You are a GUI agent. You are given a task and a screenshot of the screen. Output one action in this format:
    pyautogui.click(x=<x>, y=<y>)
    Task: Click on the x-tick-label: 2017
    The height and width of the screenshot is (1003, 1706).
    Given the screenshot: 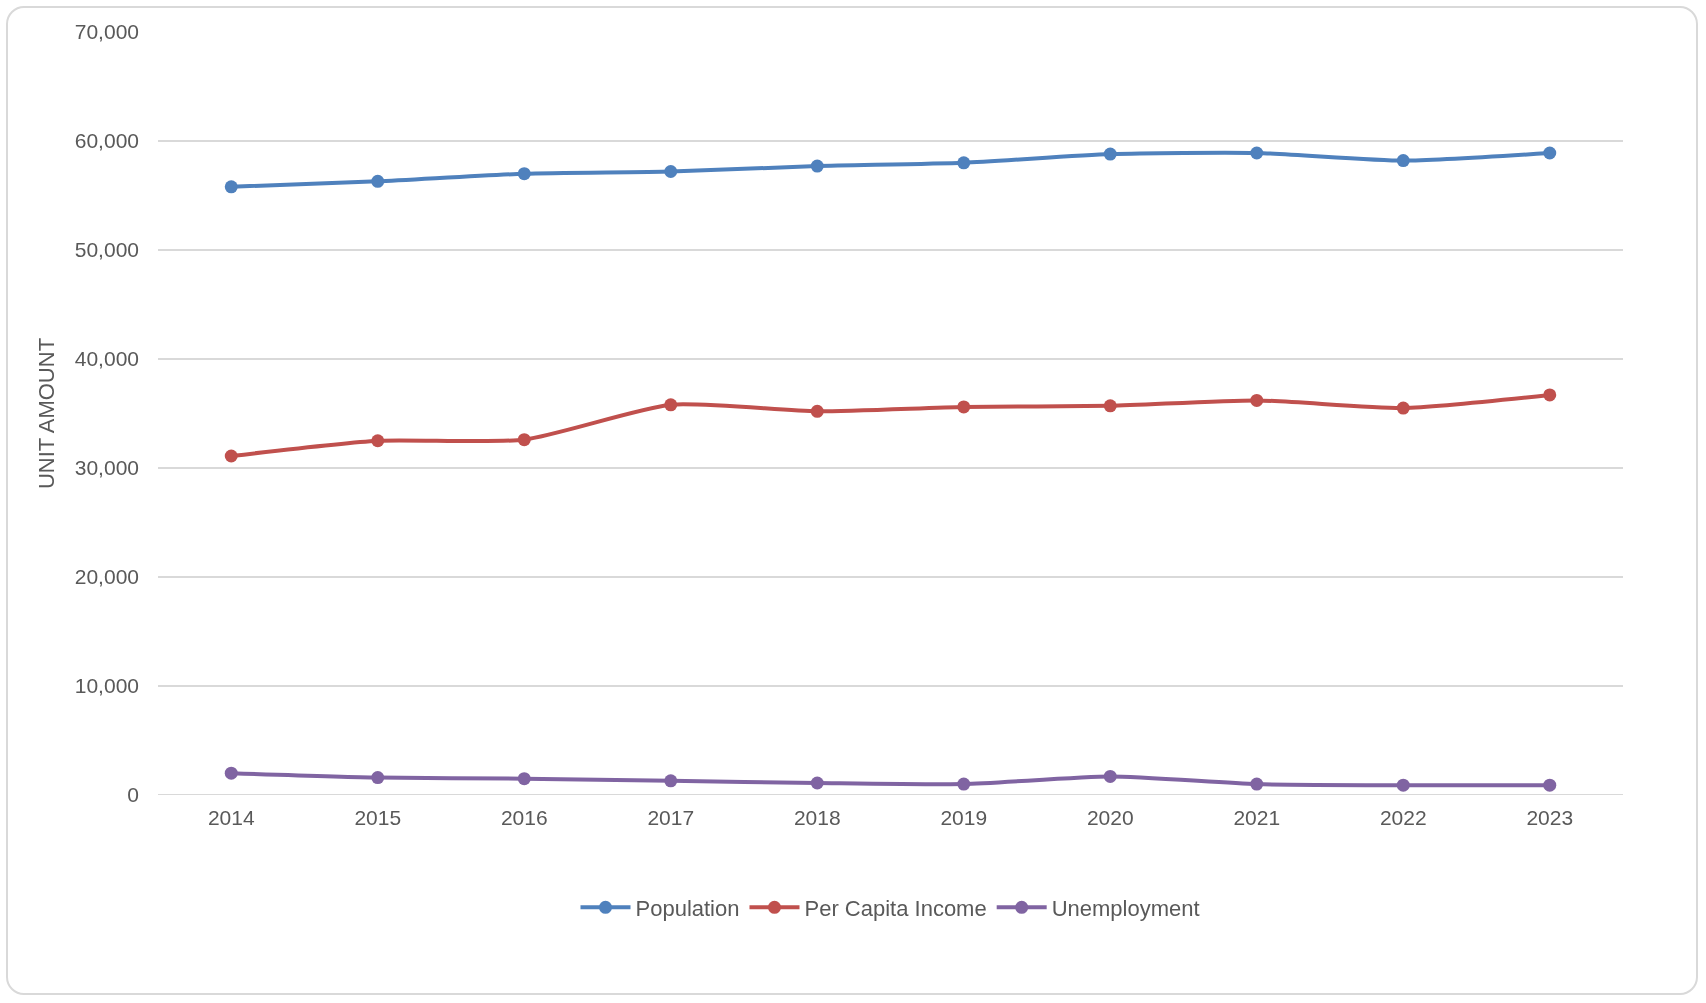 What is the action you would take?
    pyautogui.click(x=671, y=817)
    